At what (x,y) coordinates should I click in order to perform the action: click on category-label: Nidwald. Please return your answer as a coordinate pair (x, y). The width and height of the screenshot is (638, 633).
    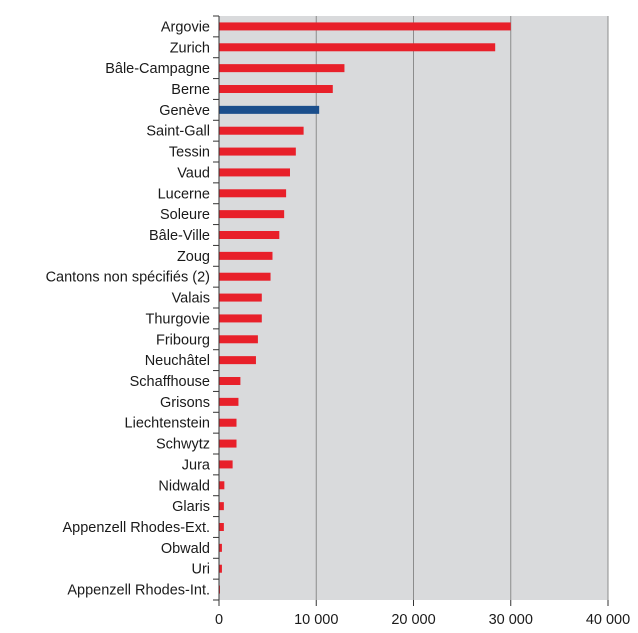
    Looking at the image, I should click on (184, 486).